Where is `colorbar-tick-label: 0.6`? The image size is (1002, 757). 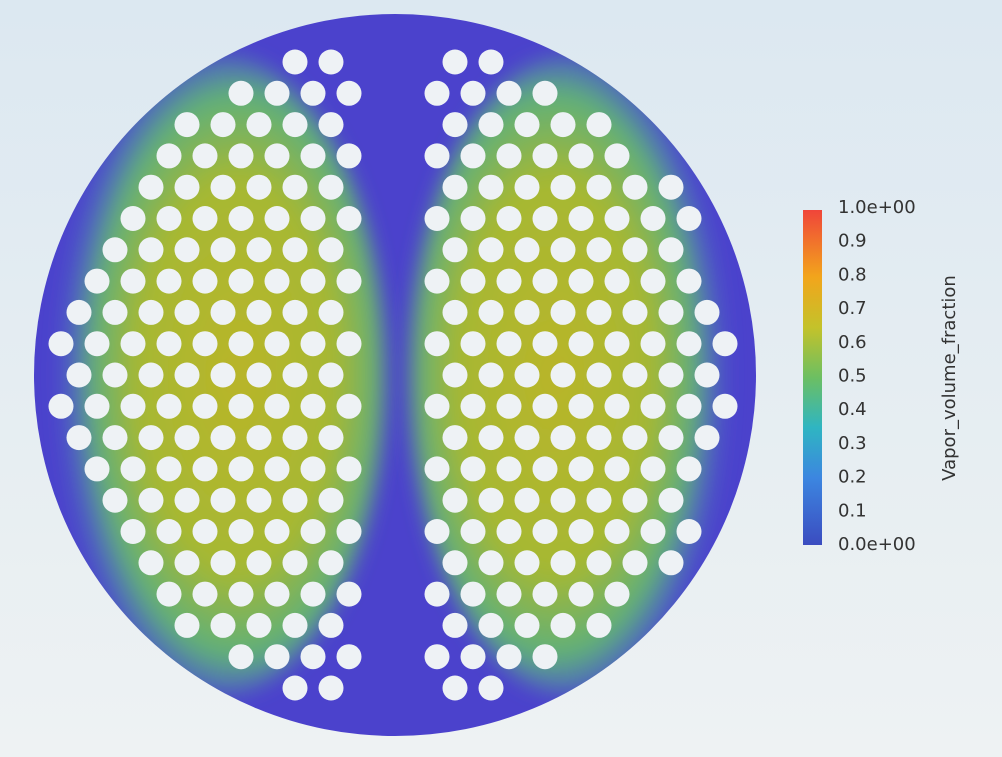 colorbar-tick-label: 0.6 is located at coordinates (852, 342).